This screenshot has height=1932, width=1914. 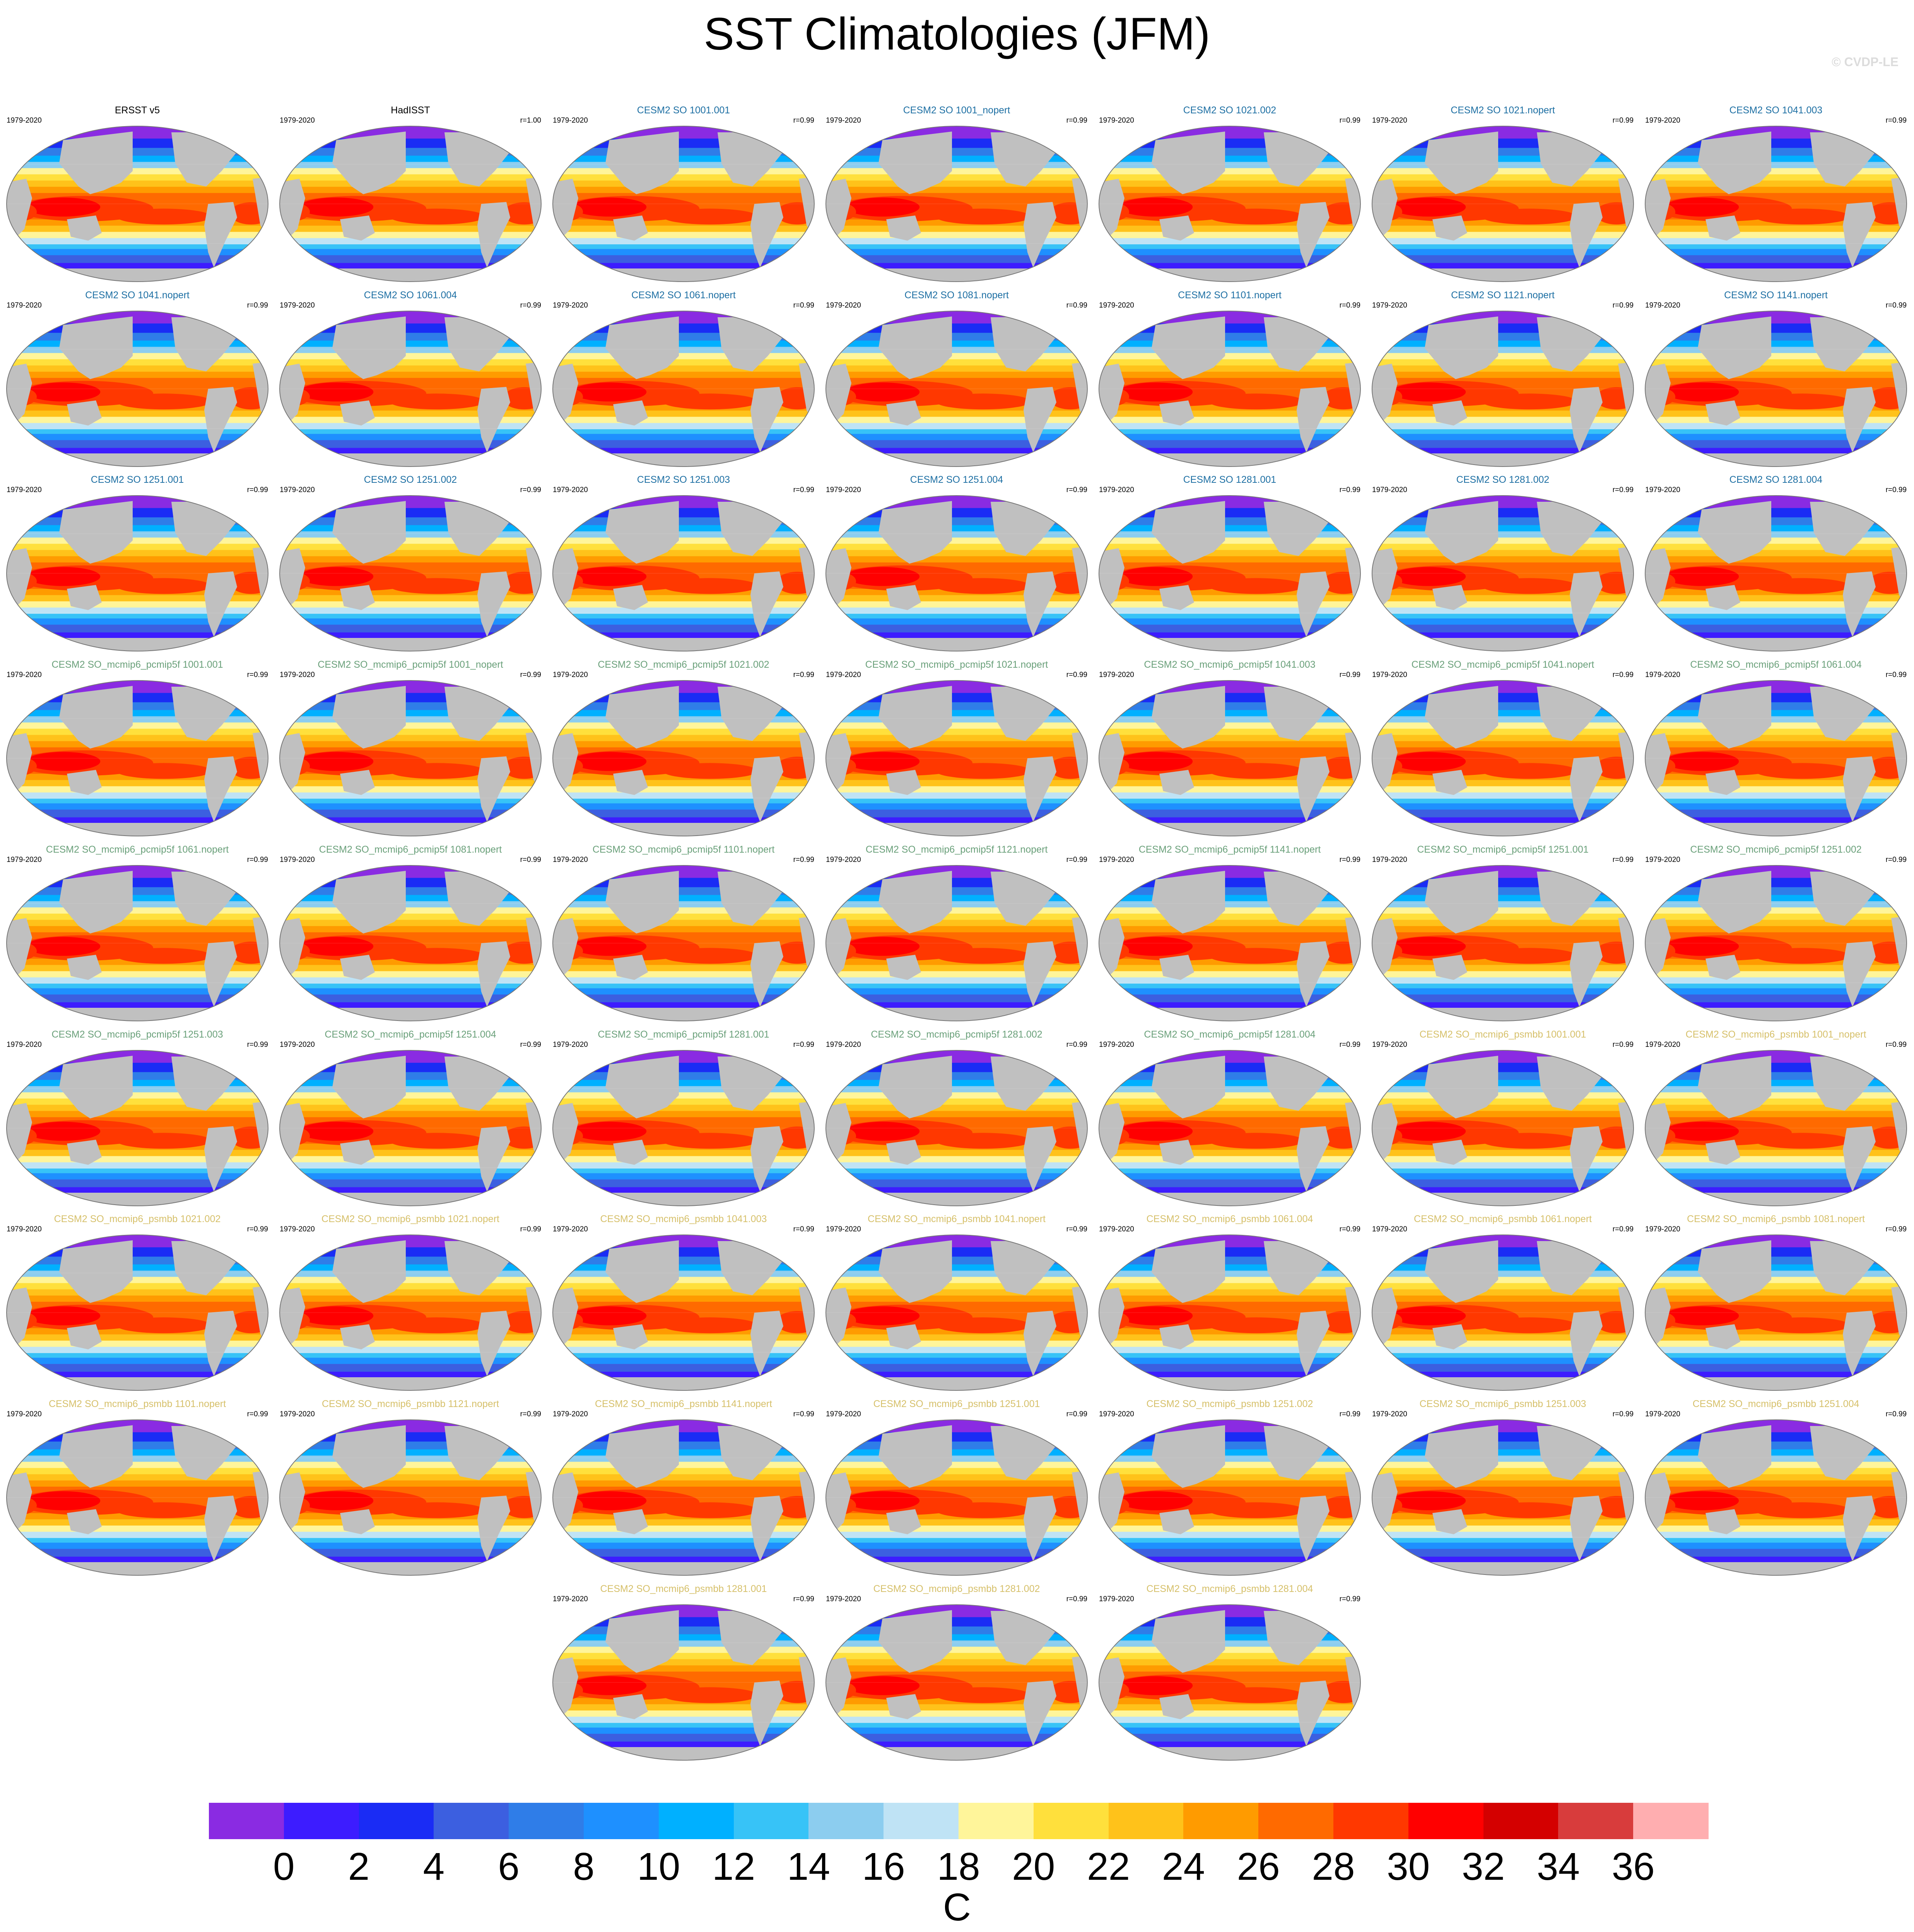 What do you see at coordinates (1409, 1867) in the screenshot?
I see `colorbar-tick: 30` at bounding box center [1409, 1867].